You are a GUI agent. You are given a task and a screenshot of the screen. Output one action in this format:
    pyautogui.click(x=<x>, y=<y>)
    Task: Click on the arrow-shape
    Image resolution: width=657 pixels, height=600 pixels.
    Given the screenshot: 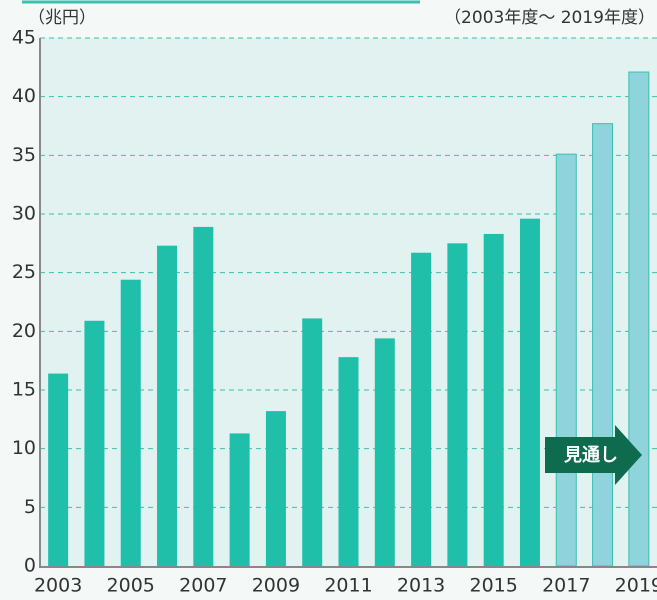 What is the action you would take?
    pyautogui.click(x=593, y=455)
    